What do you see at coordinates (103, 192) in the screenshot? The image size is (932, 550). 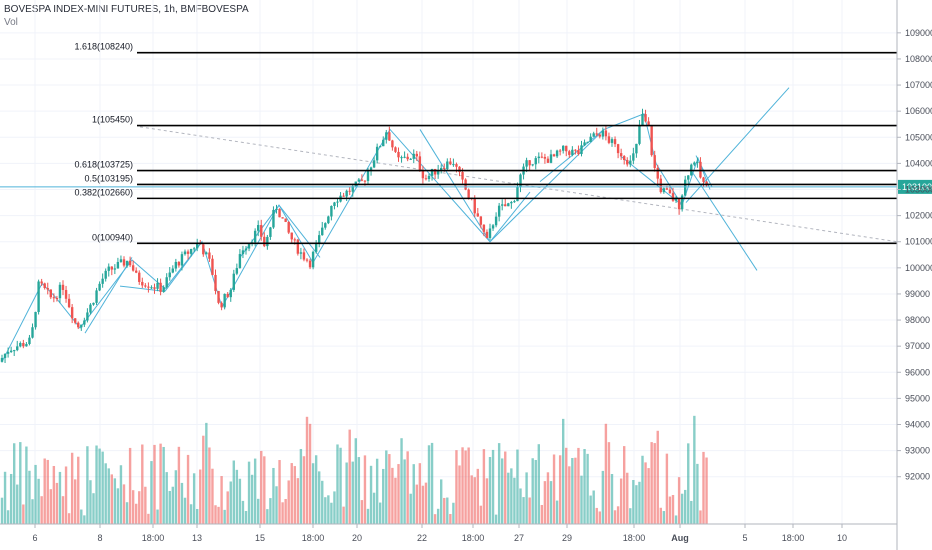 I see `fib-level-label: 0.382(102660)` at bounding box center [103, 192].